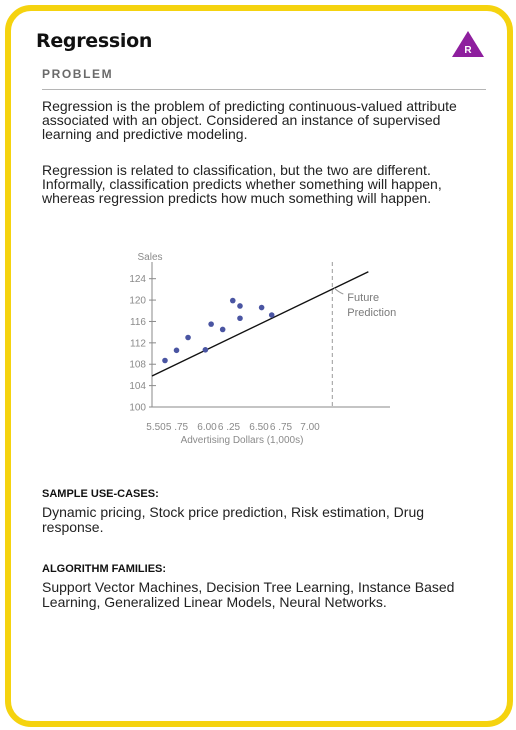 Image resolution: width=516 pixels, height=730 pixels. I want to click on x-tick-label: 6 .75, so click(281, 427).